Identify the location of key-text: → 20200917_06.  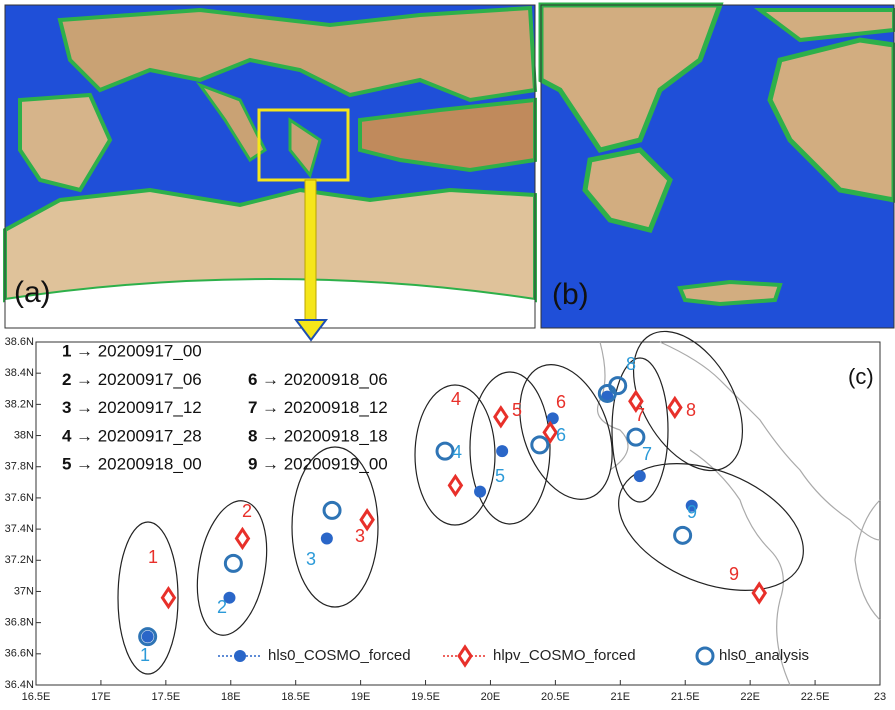
(139, 379).